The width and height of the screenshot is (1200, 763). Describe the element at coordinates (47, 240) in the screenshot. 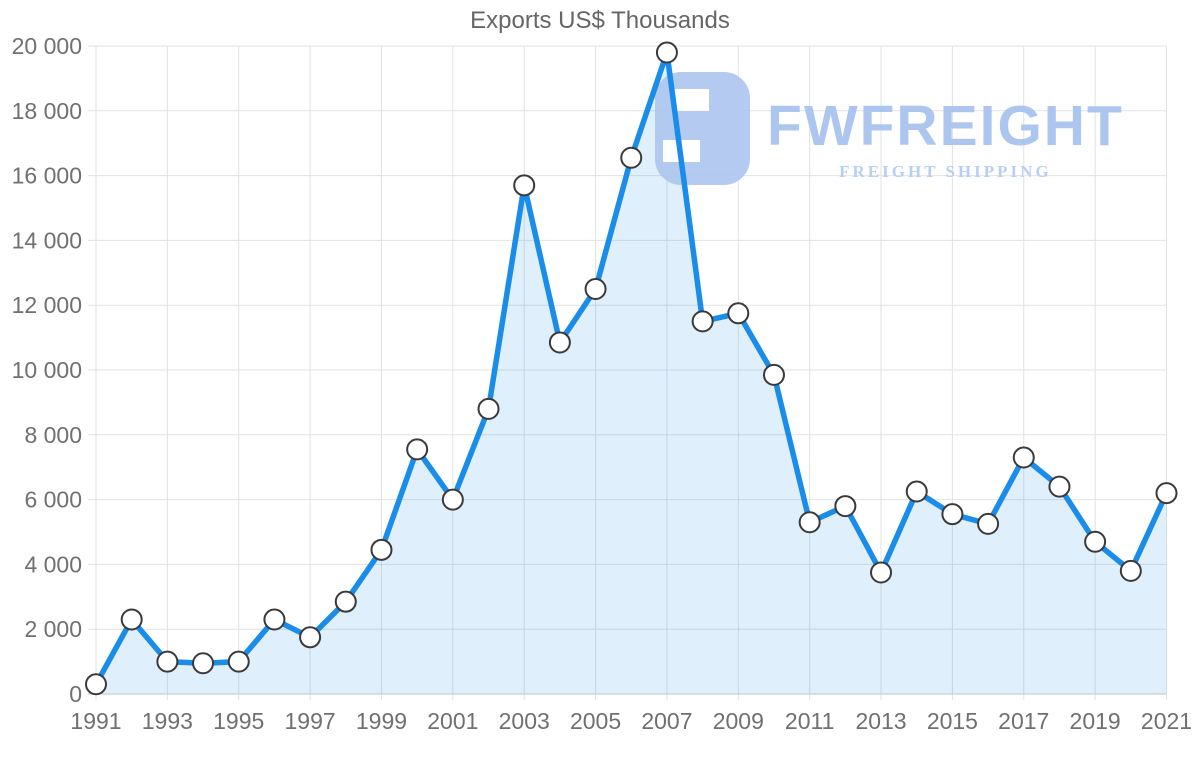

I see `y-axis-tick-label: 14 000` at that location.